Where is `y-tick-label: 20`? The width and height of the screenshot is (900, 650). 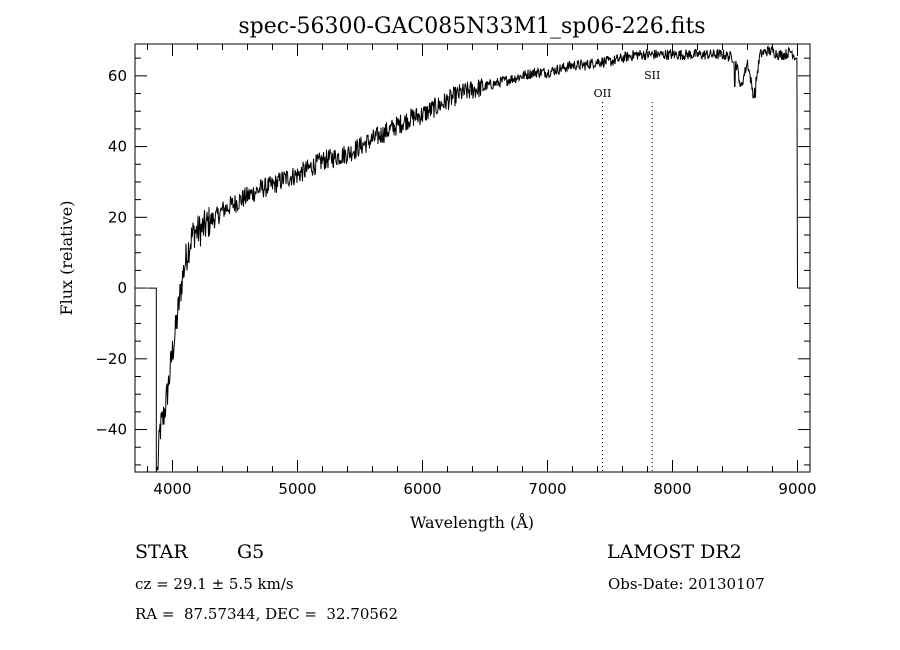
y-tick-label: 20 is located at coordinates (117, 217).